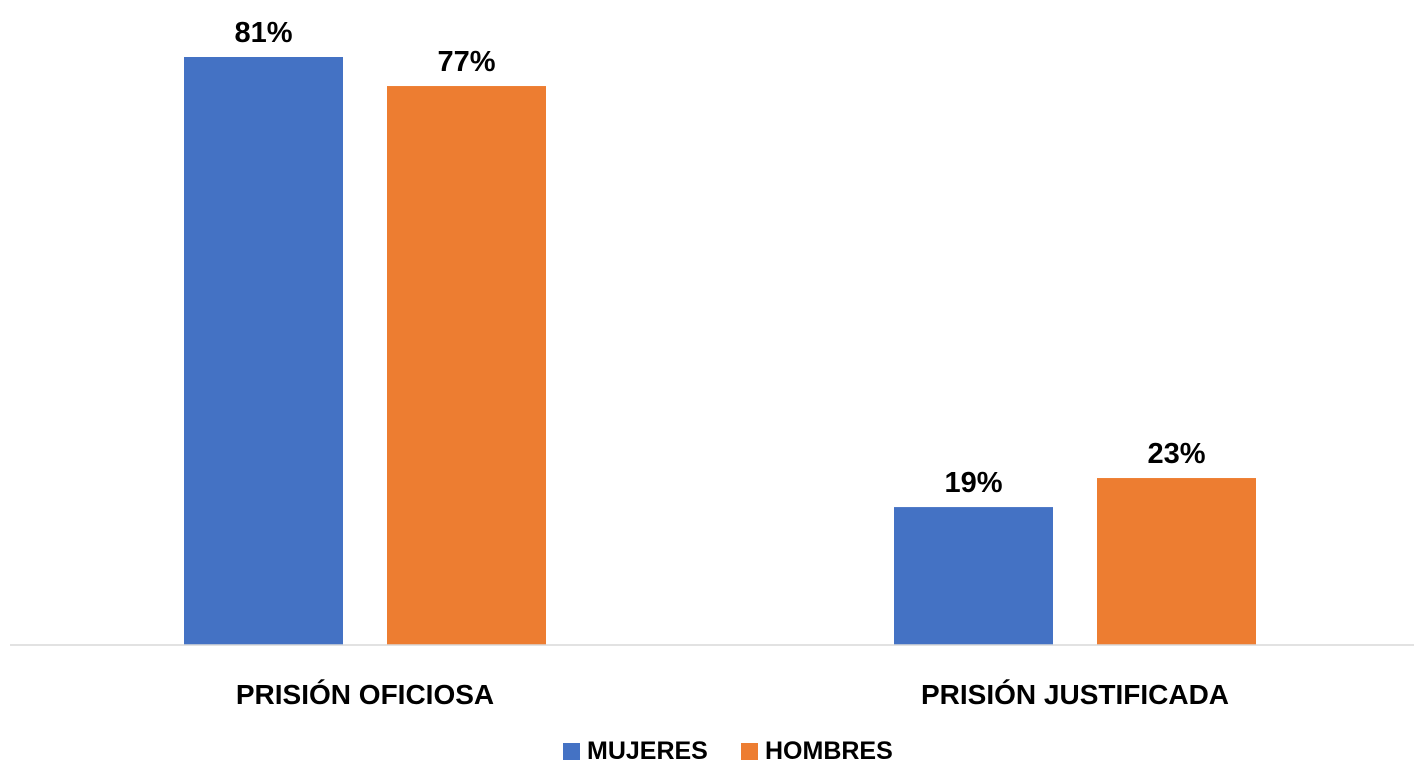 This screenshot has height=775, width=1414. Describe the element at coordinates (263, 33) in the screenshot. I see `data-label-mujeres-1: 81%` at that location.